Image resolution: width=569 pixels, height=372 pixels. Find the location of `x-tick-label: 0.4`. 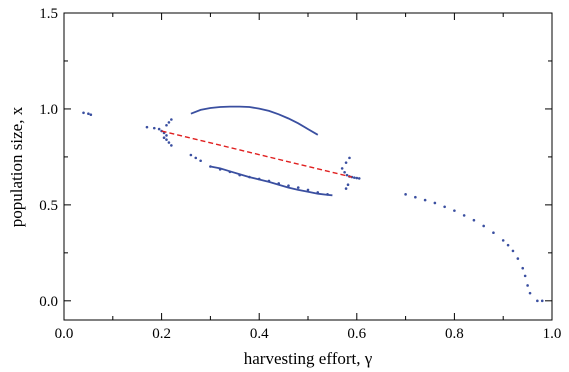

x-tick-label: 0.4 is located at coordinates (259, 334).